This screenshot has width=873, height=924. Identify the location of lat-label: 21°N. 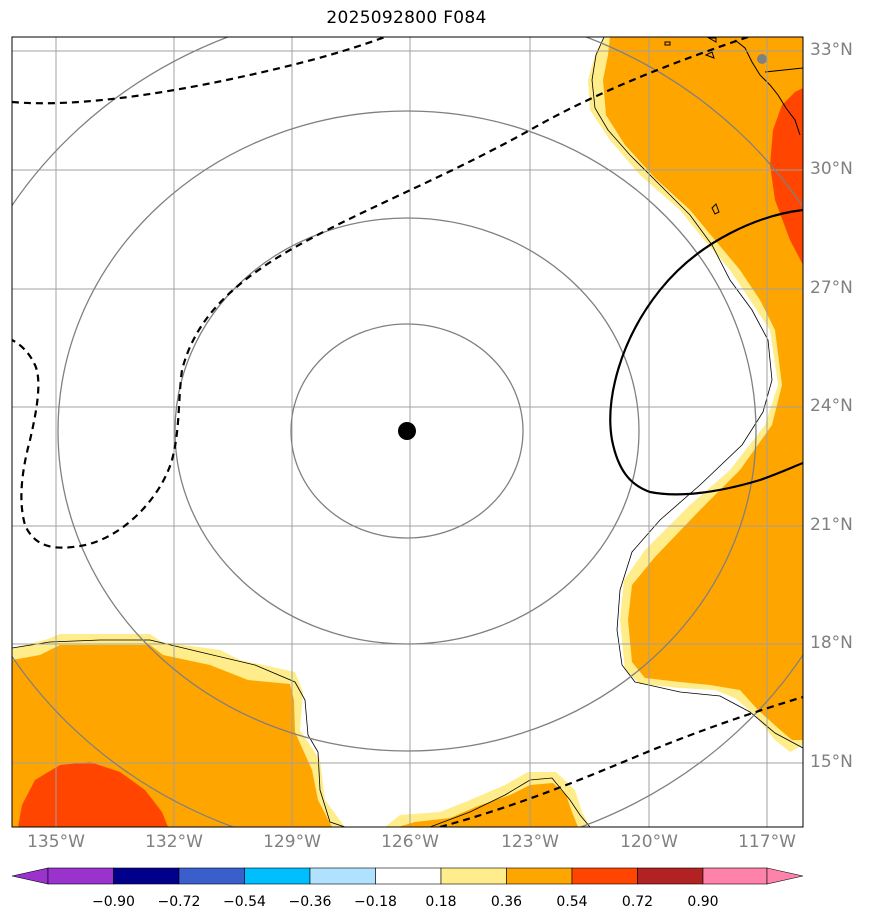
(831, 525).